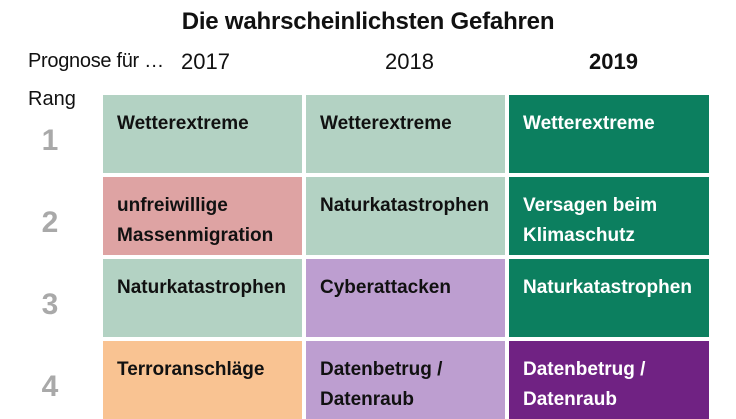  Describe the element at coordinates (50, 304) in the screenshot. I see `rank-3: 3` at that location.